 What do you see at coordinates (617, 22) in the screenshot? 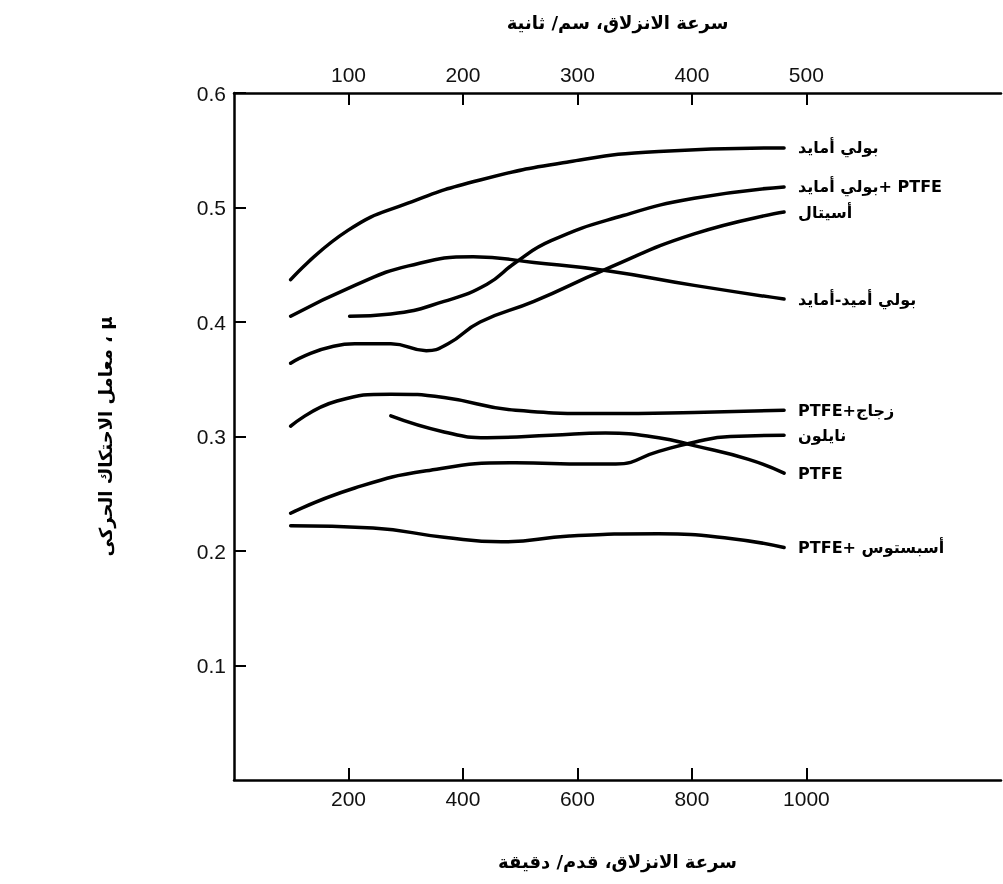
I see `x2-axis-title: سرعة الانزلاق، سم/ ثانية` at bounding box center [617, 22].